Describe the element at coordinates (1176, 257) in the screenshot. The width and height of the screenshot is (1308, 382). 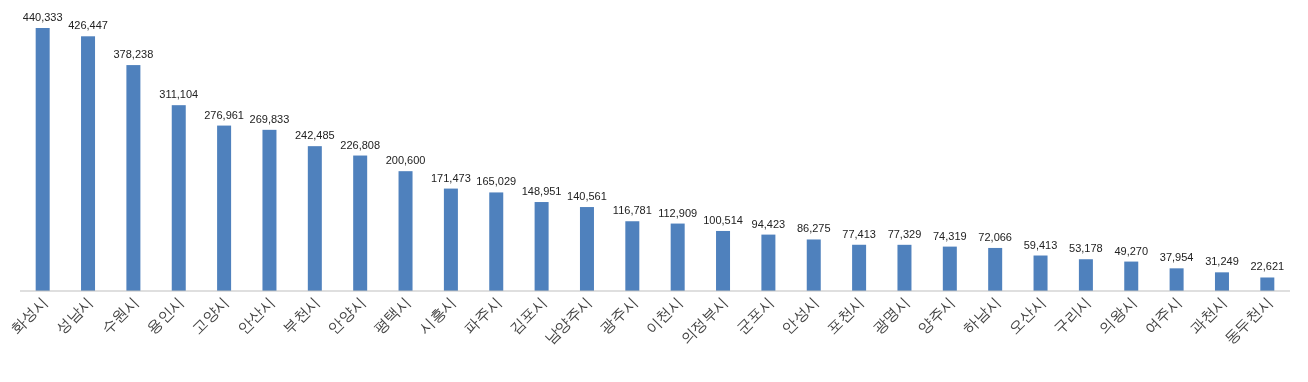
I see `data-label: 37,954` at that location.